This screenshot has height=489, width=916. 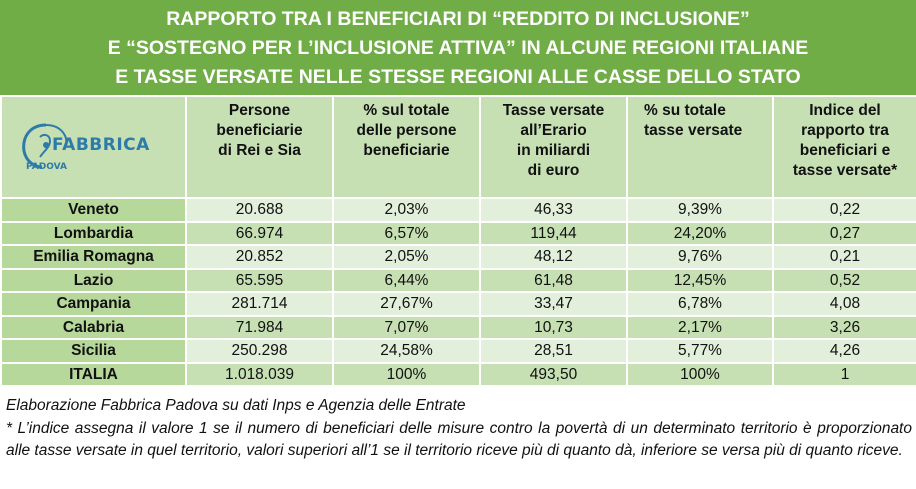 What do you see at coordinates (700, 280) in the screenshot?
I see `value-cell: 12,45%` at bounding box center [700, 280].